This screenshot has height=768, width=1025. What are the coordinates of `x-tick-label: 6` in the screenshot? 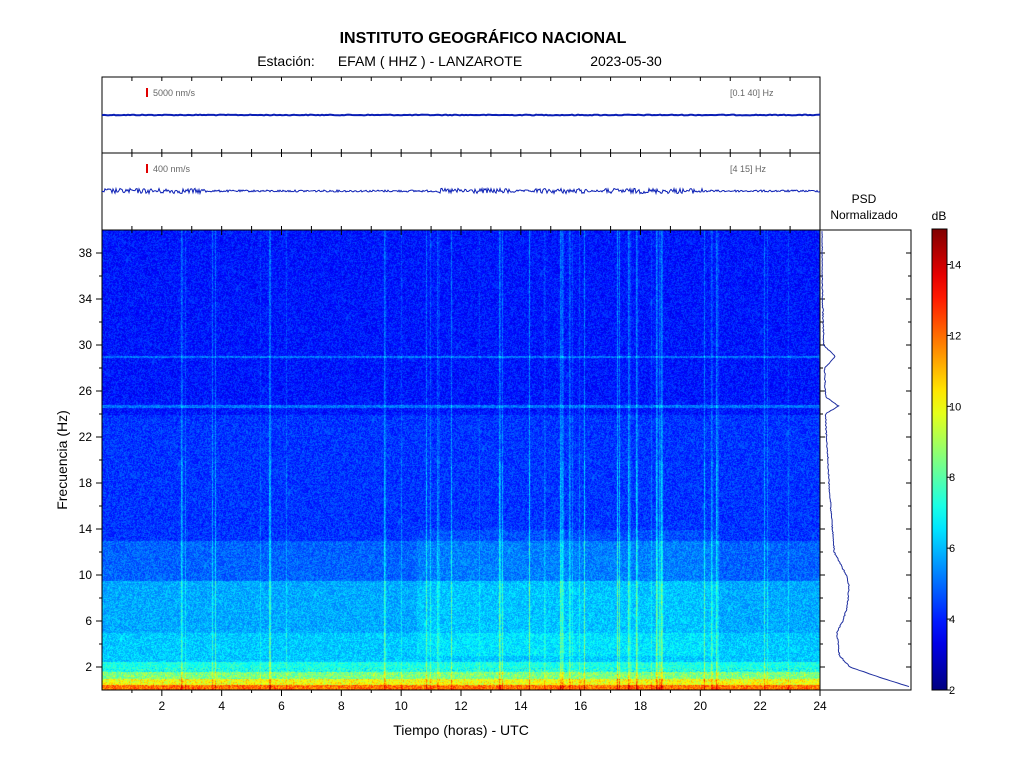 It's located at (281, 706).